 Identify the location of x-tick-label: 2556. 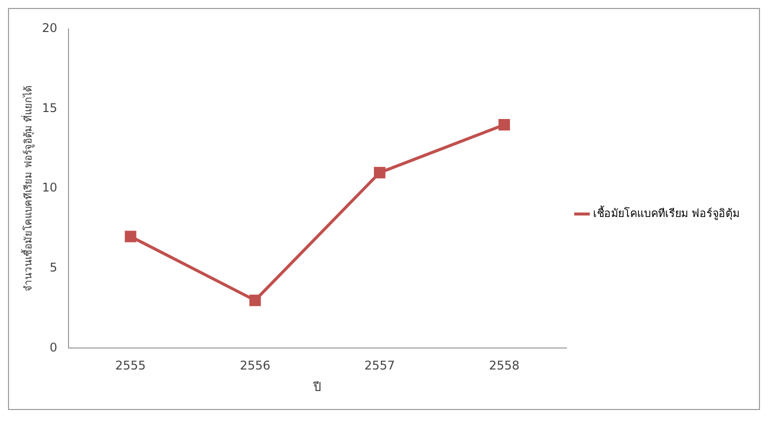
(255, 365).